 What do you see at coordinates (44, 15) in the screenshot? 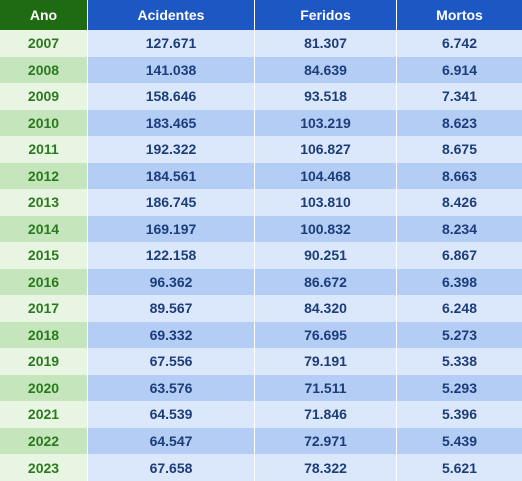
I see `header-ano: Ano` at bounding box center [44, 15].